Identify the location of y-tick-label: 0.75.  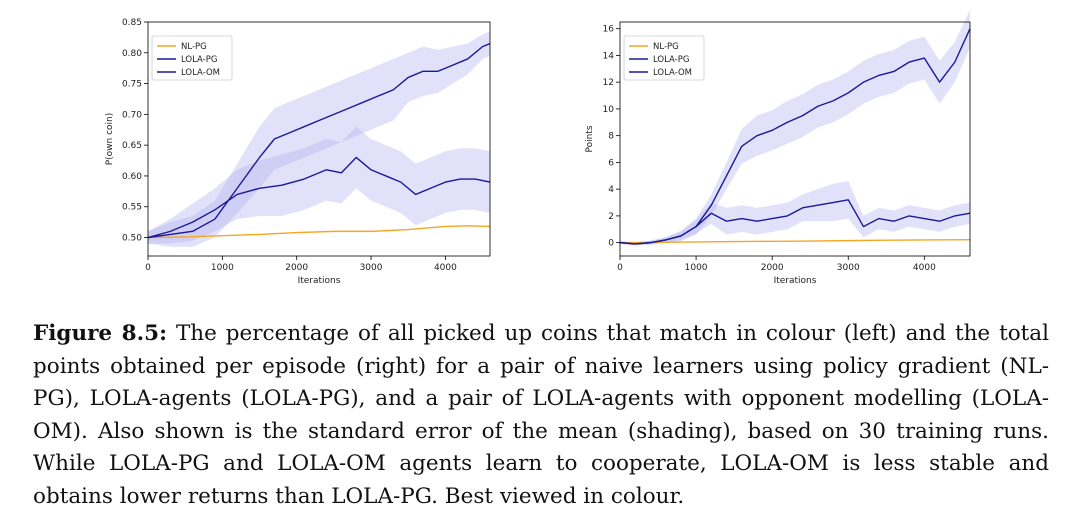
(132, 85).